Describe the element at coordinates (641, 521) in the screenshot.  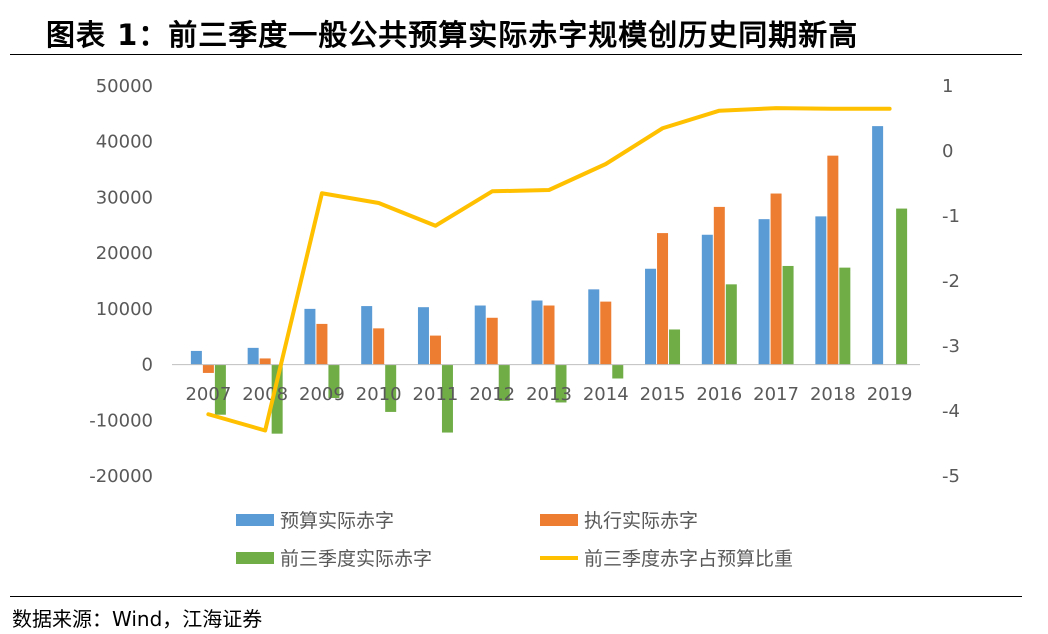
I see `legend-label: 执行实际赤字` at that location.